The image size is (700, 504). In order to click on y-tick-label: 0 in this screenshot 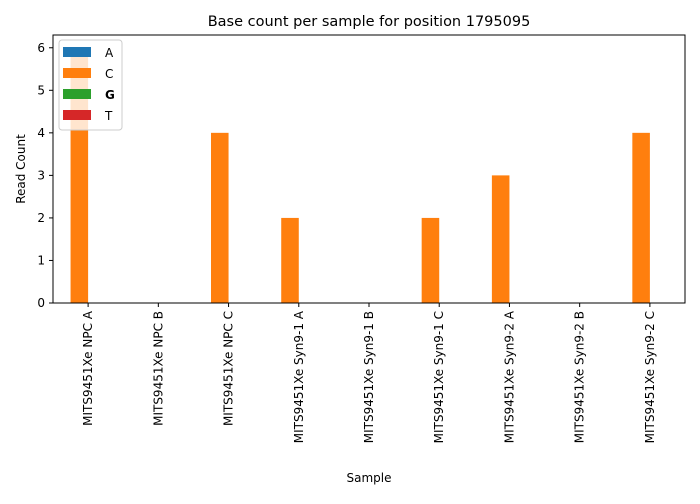, I will do `click(41, 303)`.